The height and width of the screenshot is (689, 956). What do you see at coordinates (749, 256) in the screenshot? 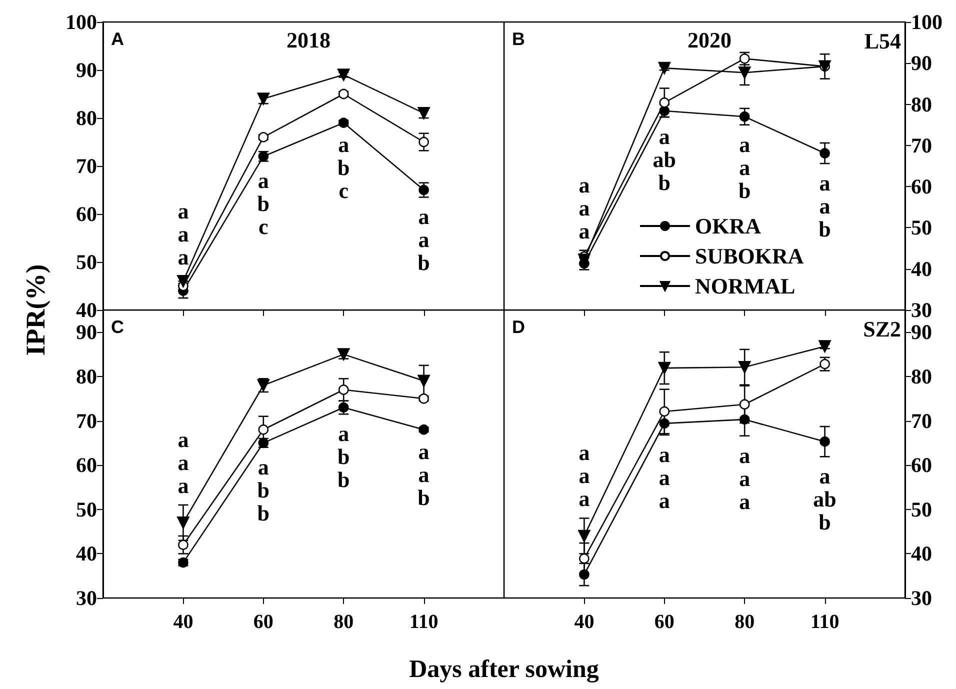
I see `legend-label: SUBOKRA` at bounding box center [749, 256].